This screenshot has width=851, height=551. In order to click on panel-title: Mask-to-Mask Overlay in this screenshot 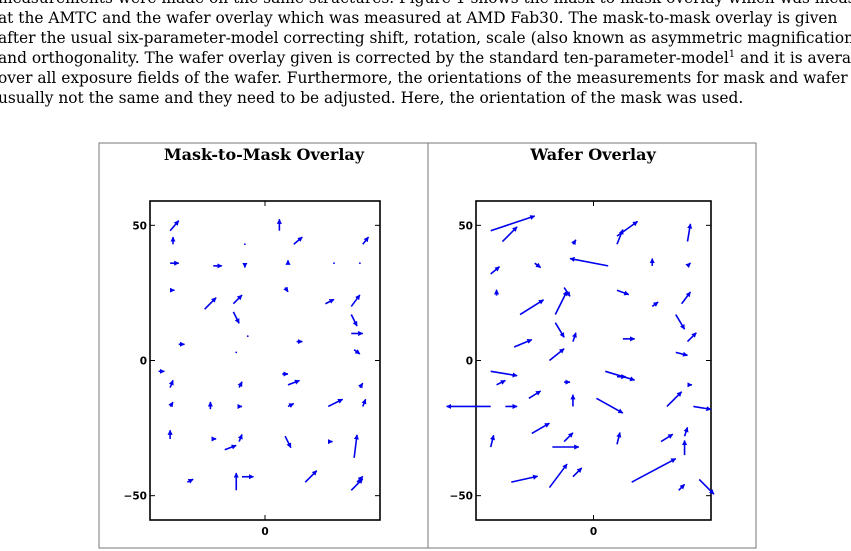, I will do `click(264, 154)`.